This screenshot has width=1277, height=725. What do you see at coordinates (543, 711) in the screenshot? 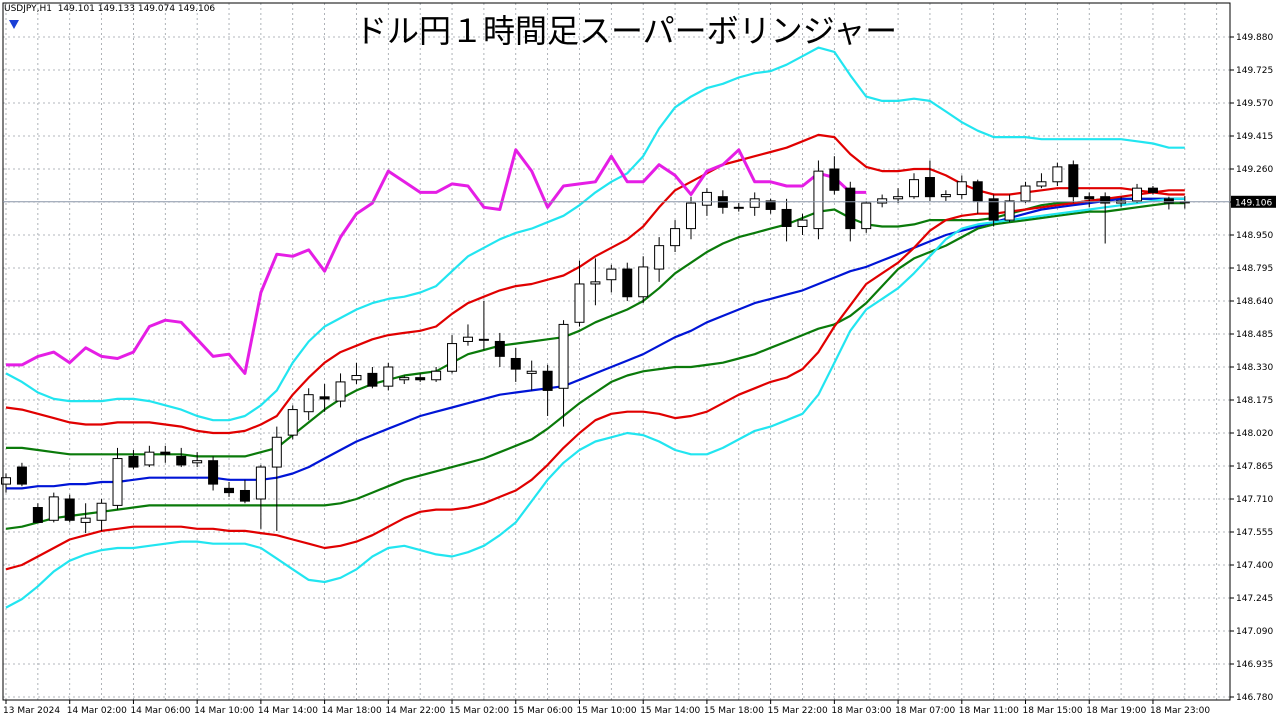
I see `x-tick-label: 15 Mar 06:00` at bounding box center [543, 711].